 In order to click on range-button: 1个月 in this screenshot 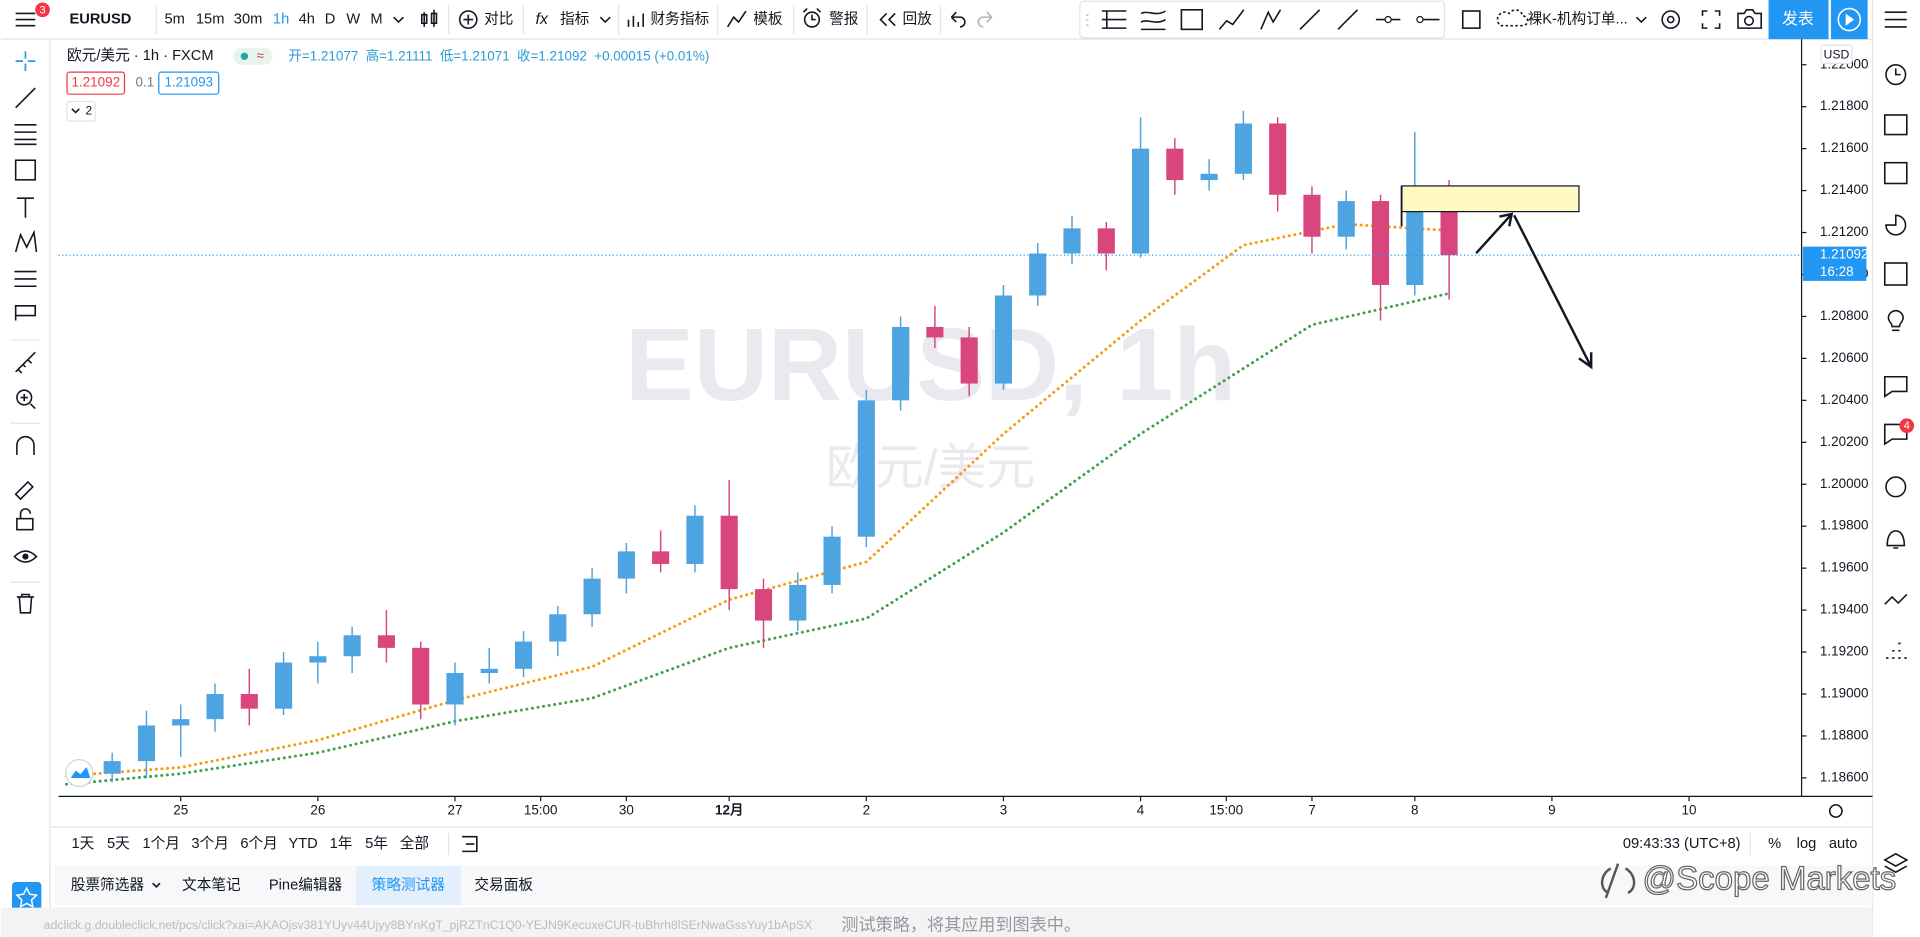, I will do `click(160, 843)`.